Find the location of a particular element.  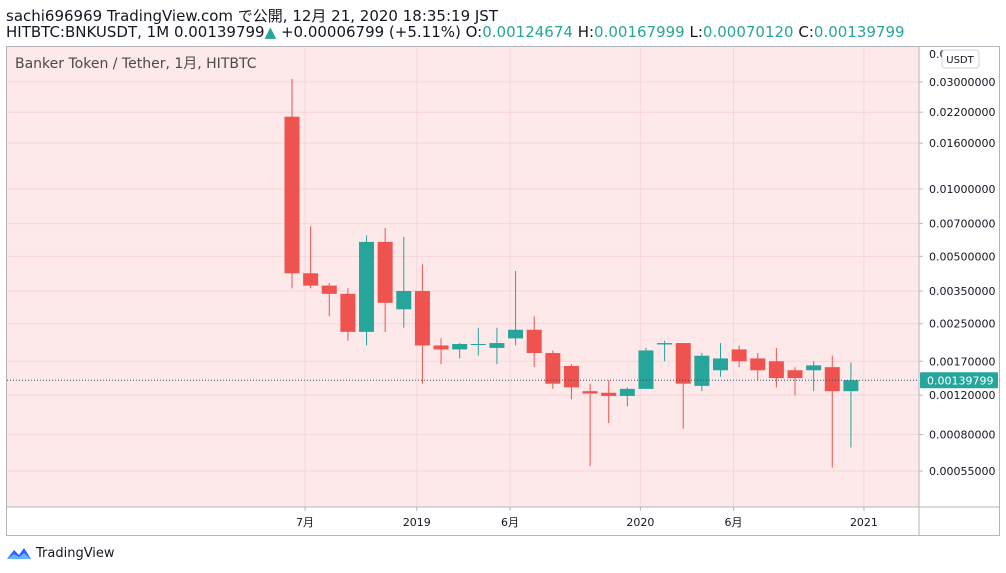

footer: TradingView is located at coordinates (60, 553).